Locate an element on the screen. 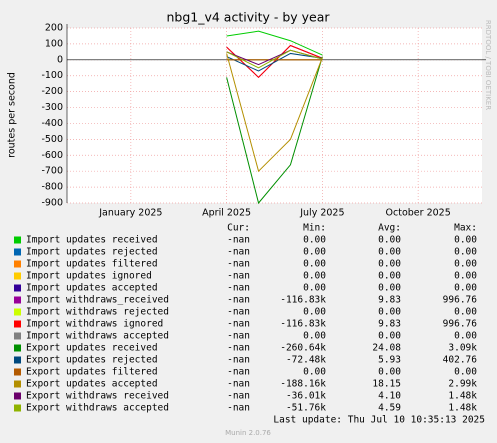  last-update: Last update: Thu Jul 10 10:35:13 2025 is located at coordinates (379, 420).